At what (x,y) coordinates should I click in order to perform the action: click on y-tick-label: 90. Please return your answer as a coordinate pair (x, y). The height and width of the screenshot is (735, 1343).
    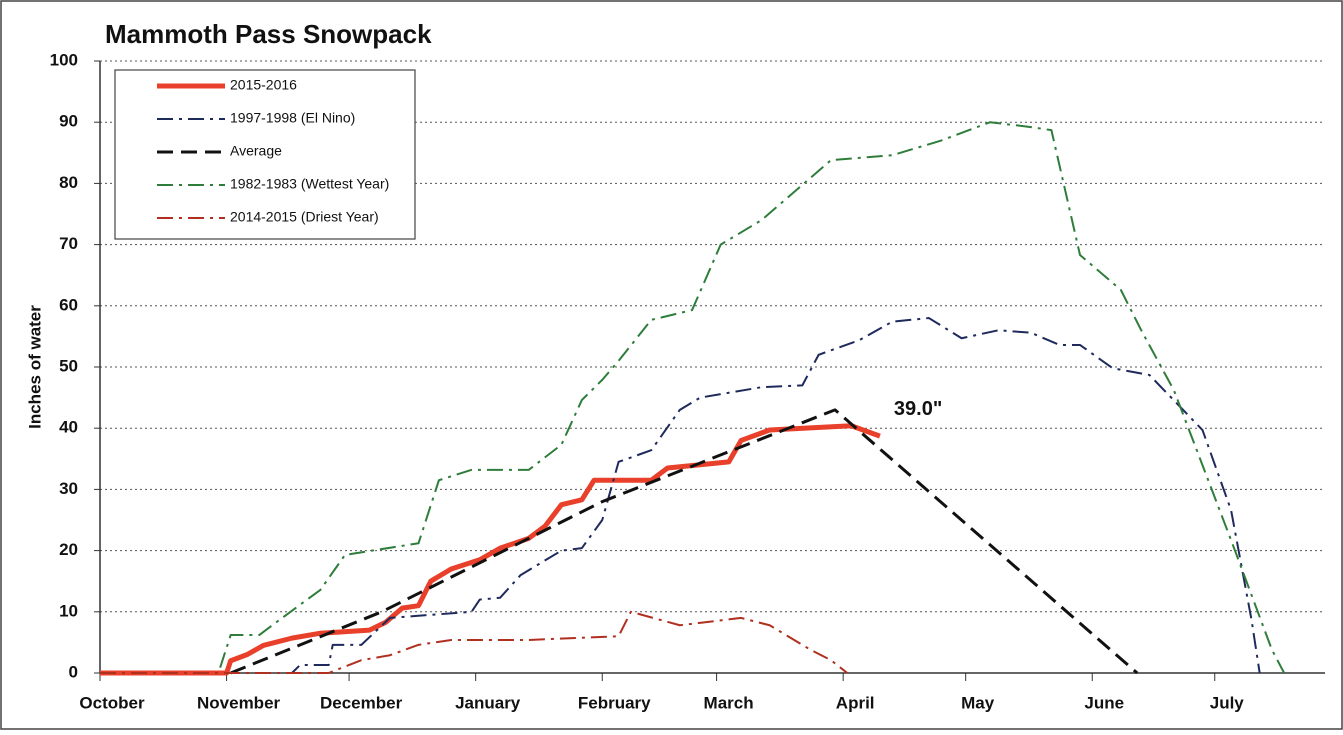
    Looking at the image, I should click on (68, 121).